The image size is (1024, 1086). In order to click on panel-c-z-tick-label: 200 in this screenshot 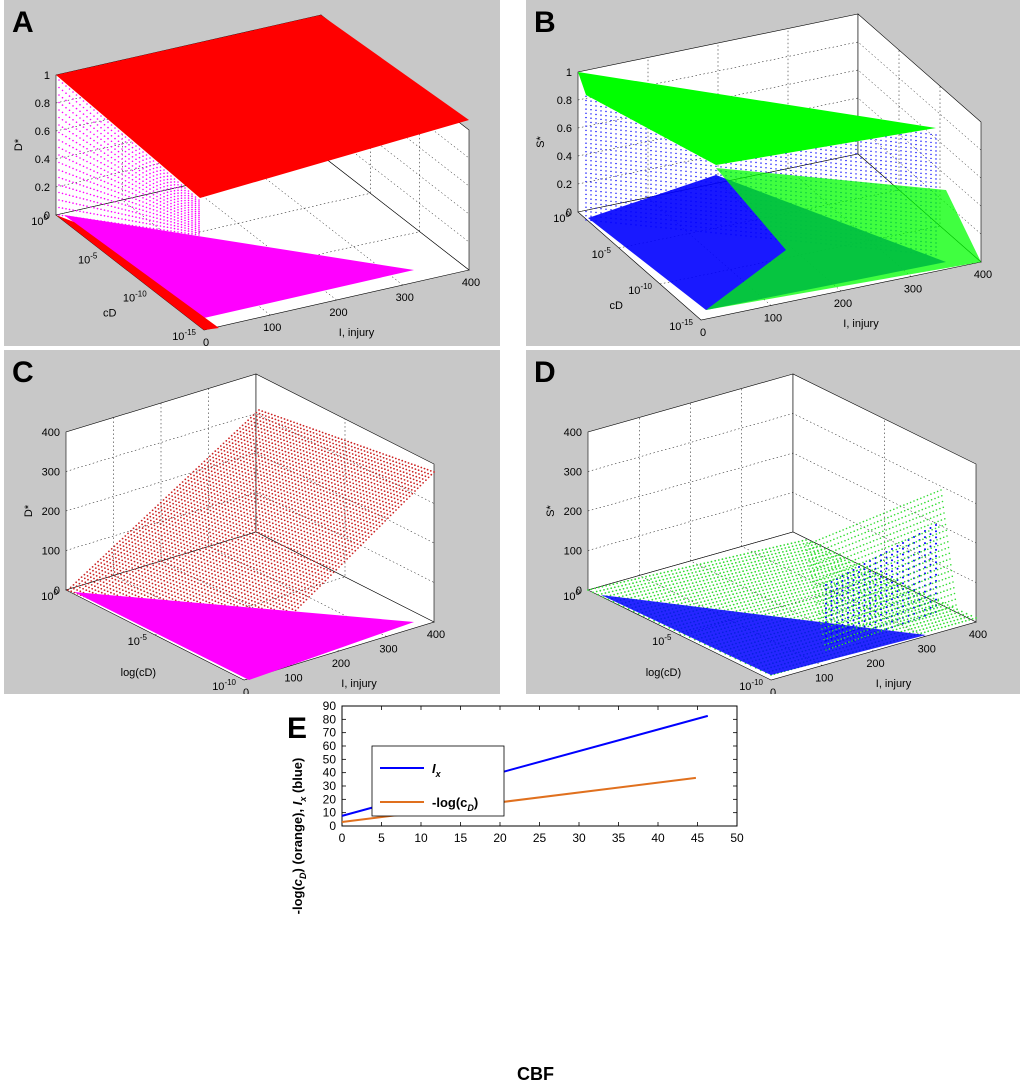, I will do `click(51, 512)`.